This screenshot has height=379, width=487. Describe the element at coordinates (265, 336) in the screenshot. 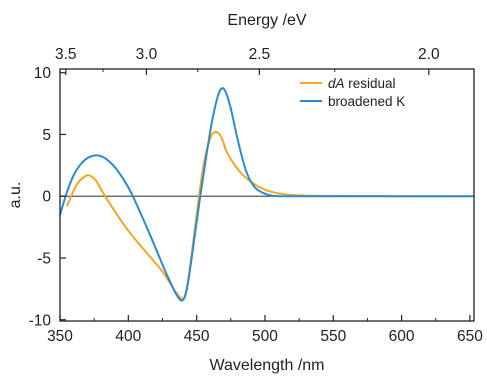

I see `x-tick-label: 500` at that location.